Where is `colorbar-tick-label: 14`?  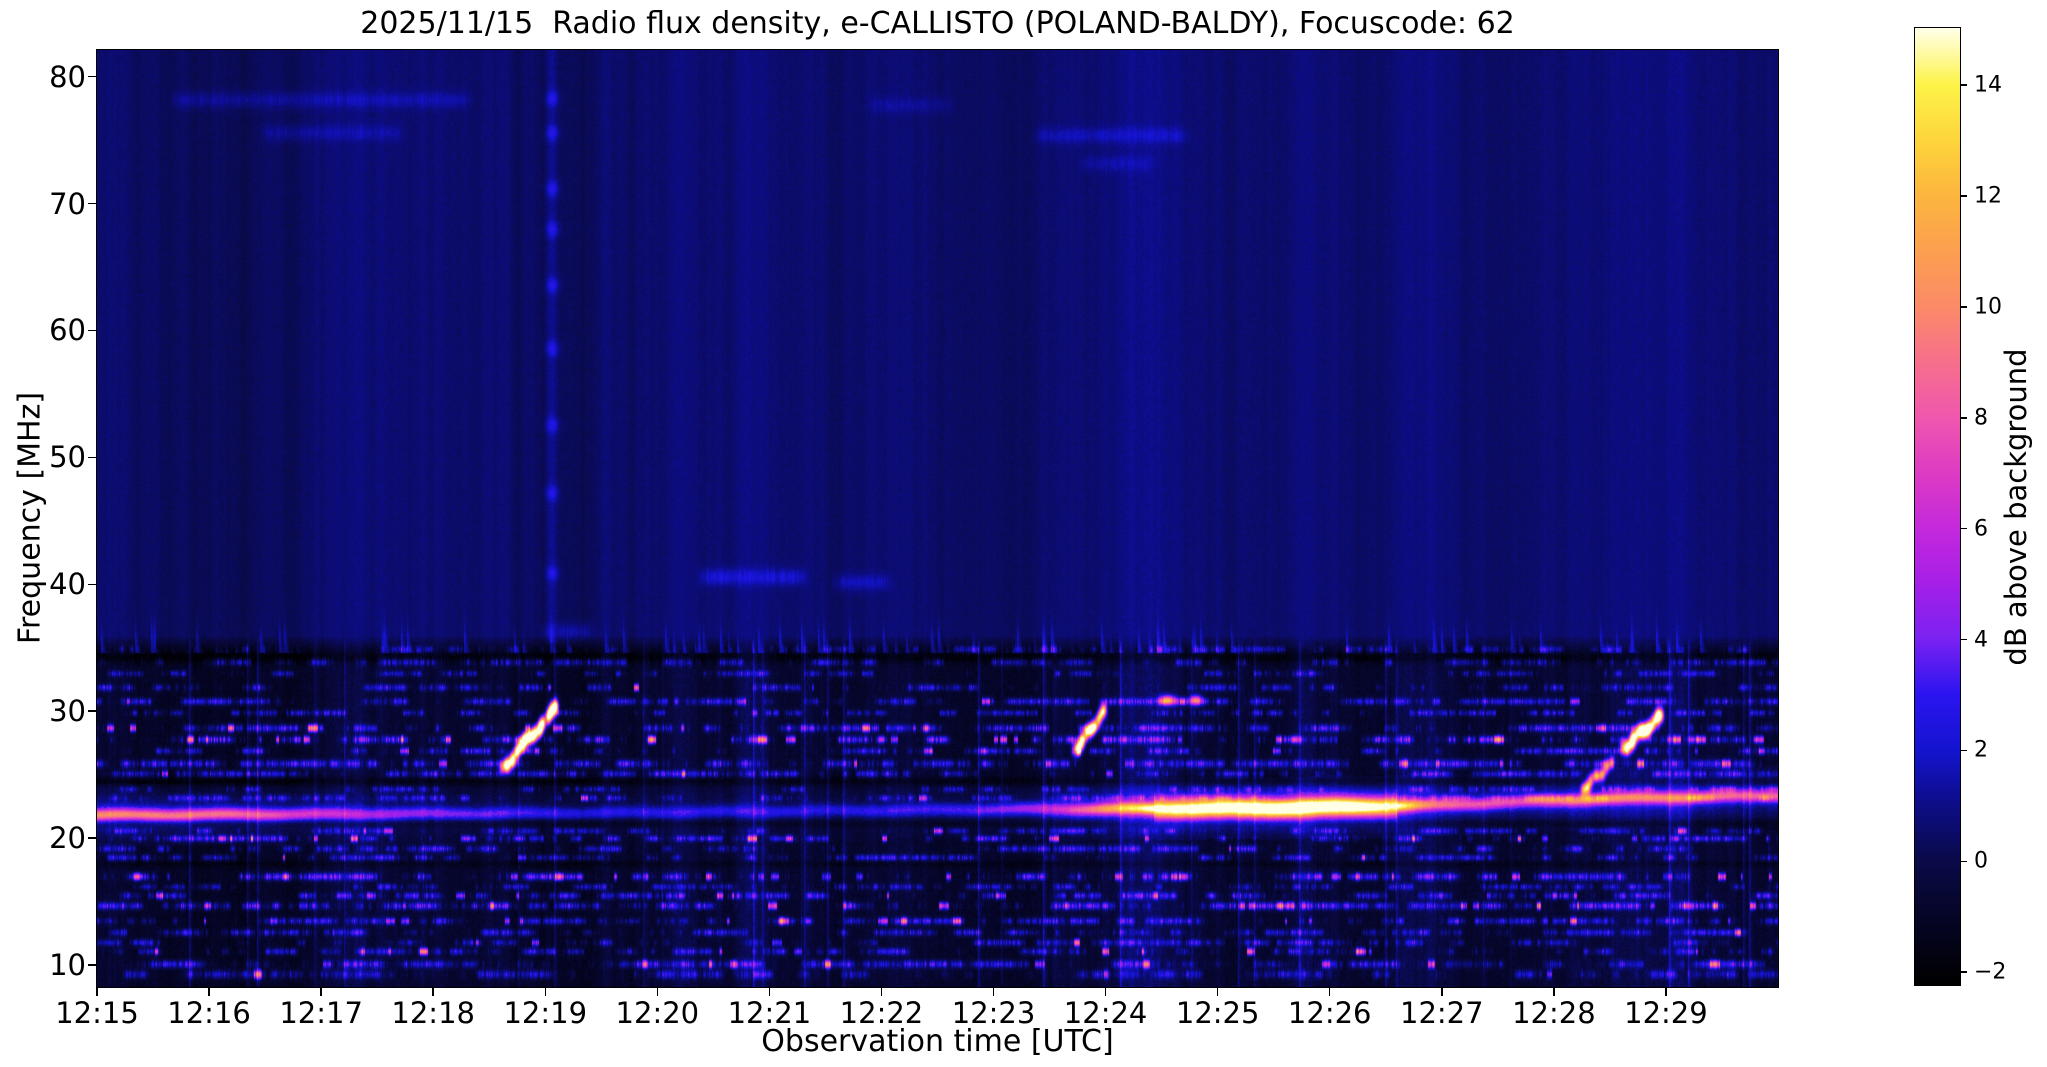 colorbar-tick-label: 14 is located at coordinates (1988, 85).